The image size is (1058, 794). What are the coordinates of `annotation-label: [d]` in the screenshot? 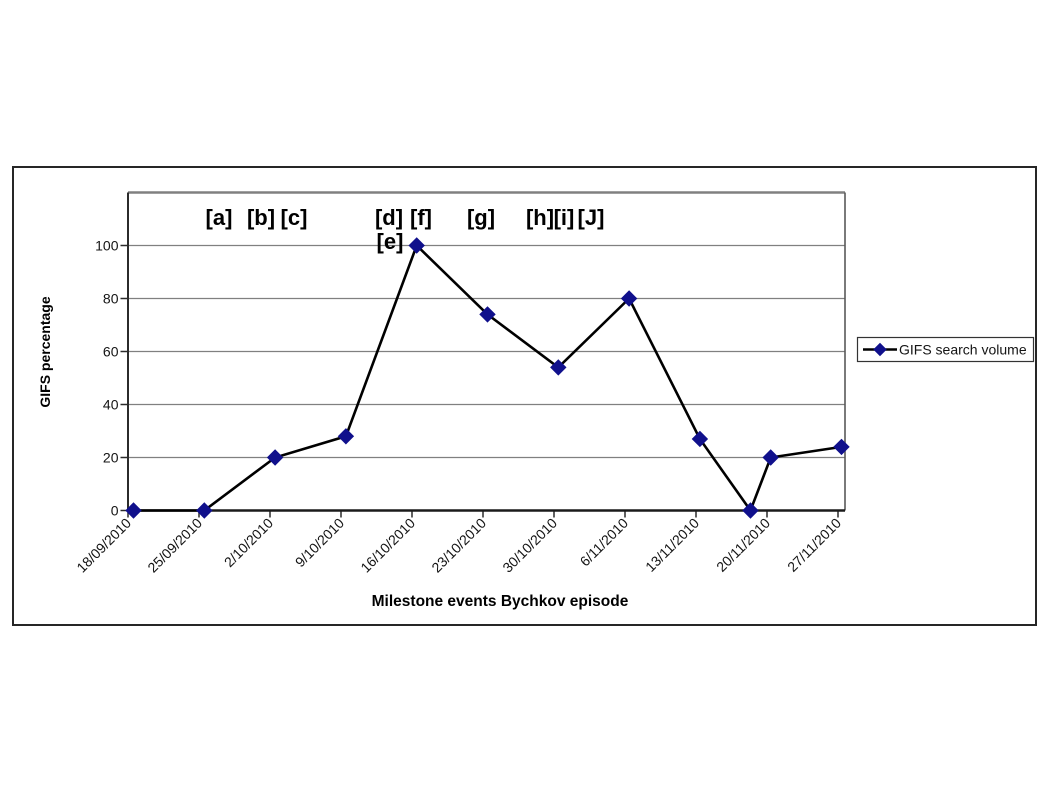 It's located at (389, 217).